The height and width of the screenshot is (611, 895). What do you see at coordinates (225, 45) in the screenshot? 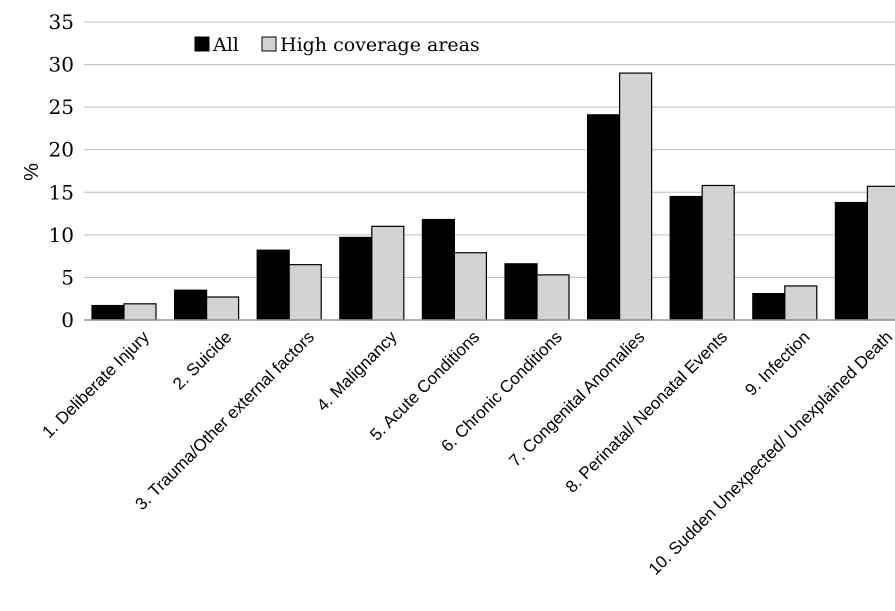
I see `legend-label-all: All` at bounding box center [225, 45].